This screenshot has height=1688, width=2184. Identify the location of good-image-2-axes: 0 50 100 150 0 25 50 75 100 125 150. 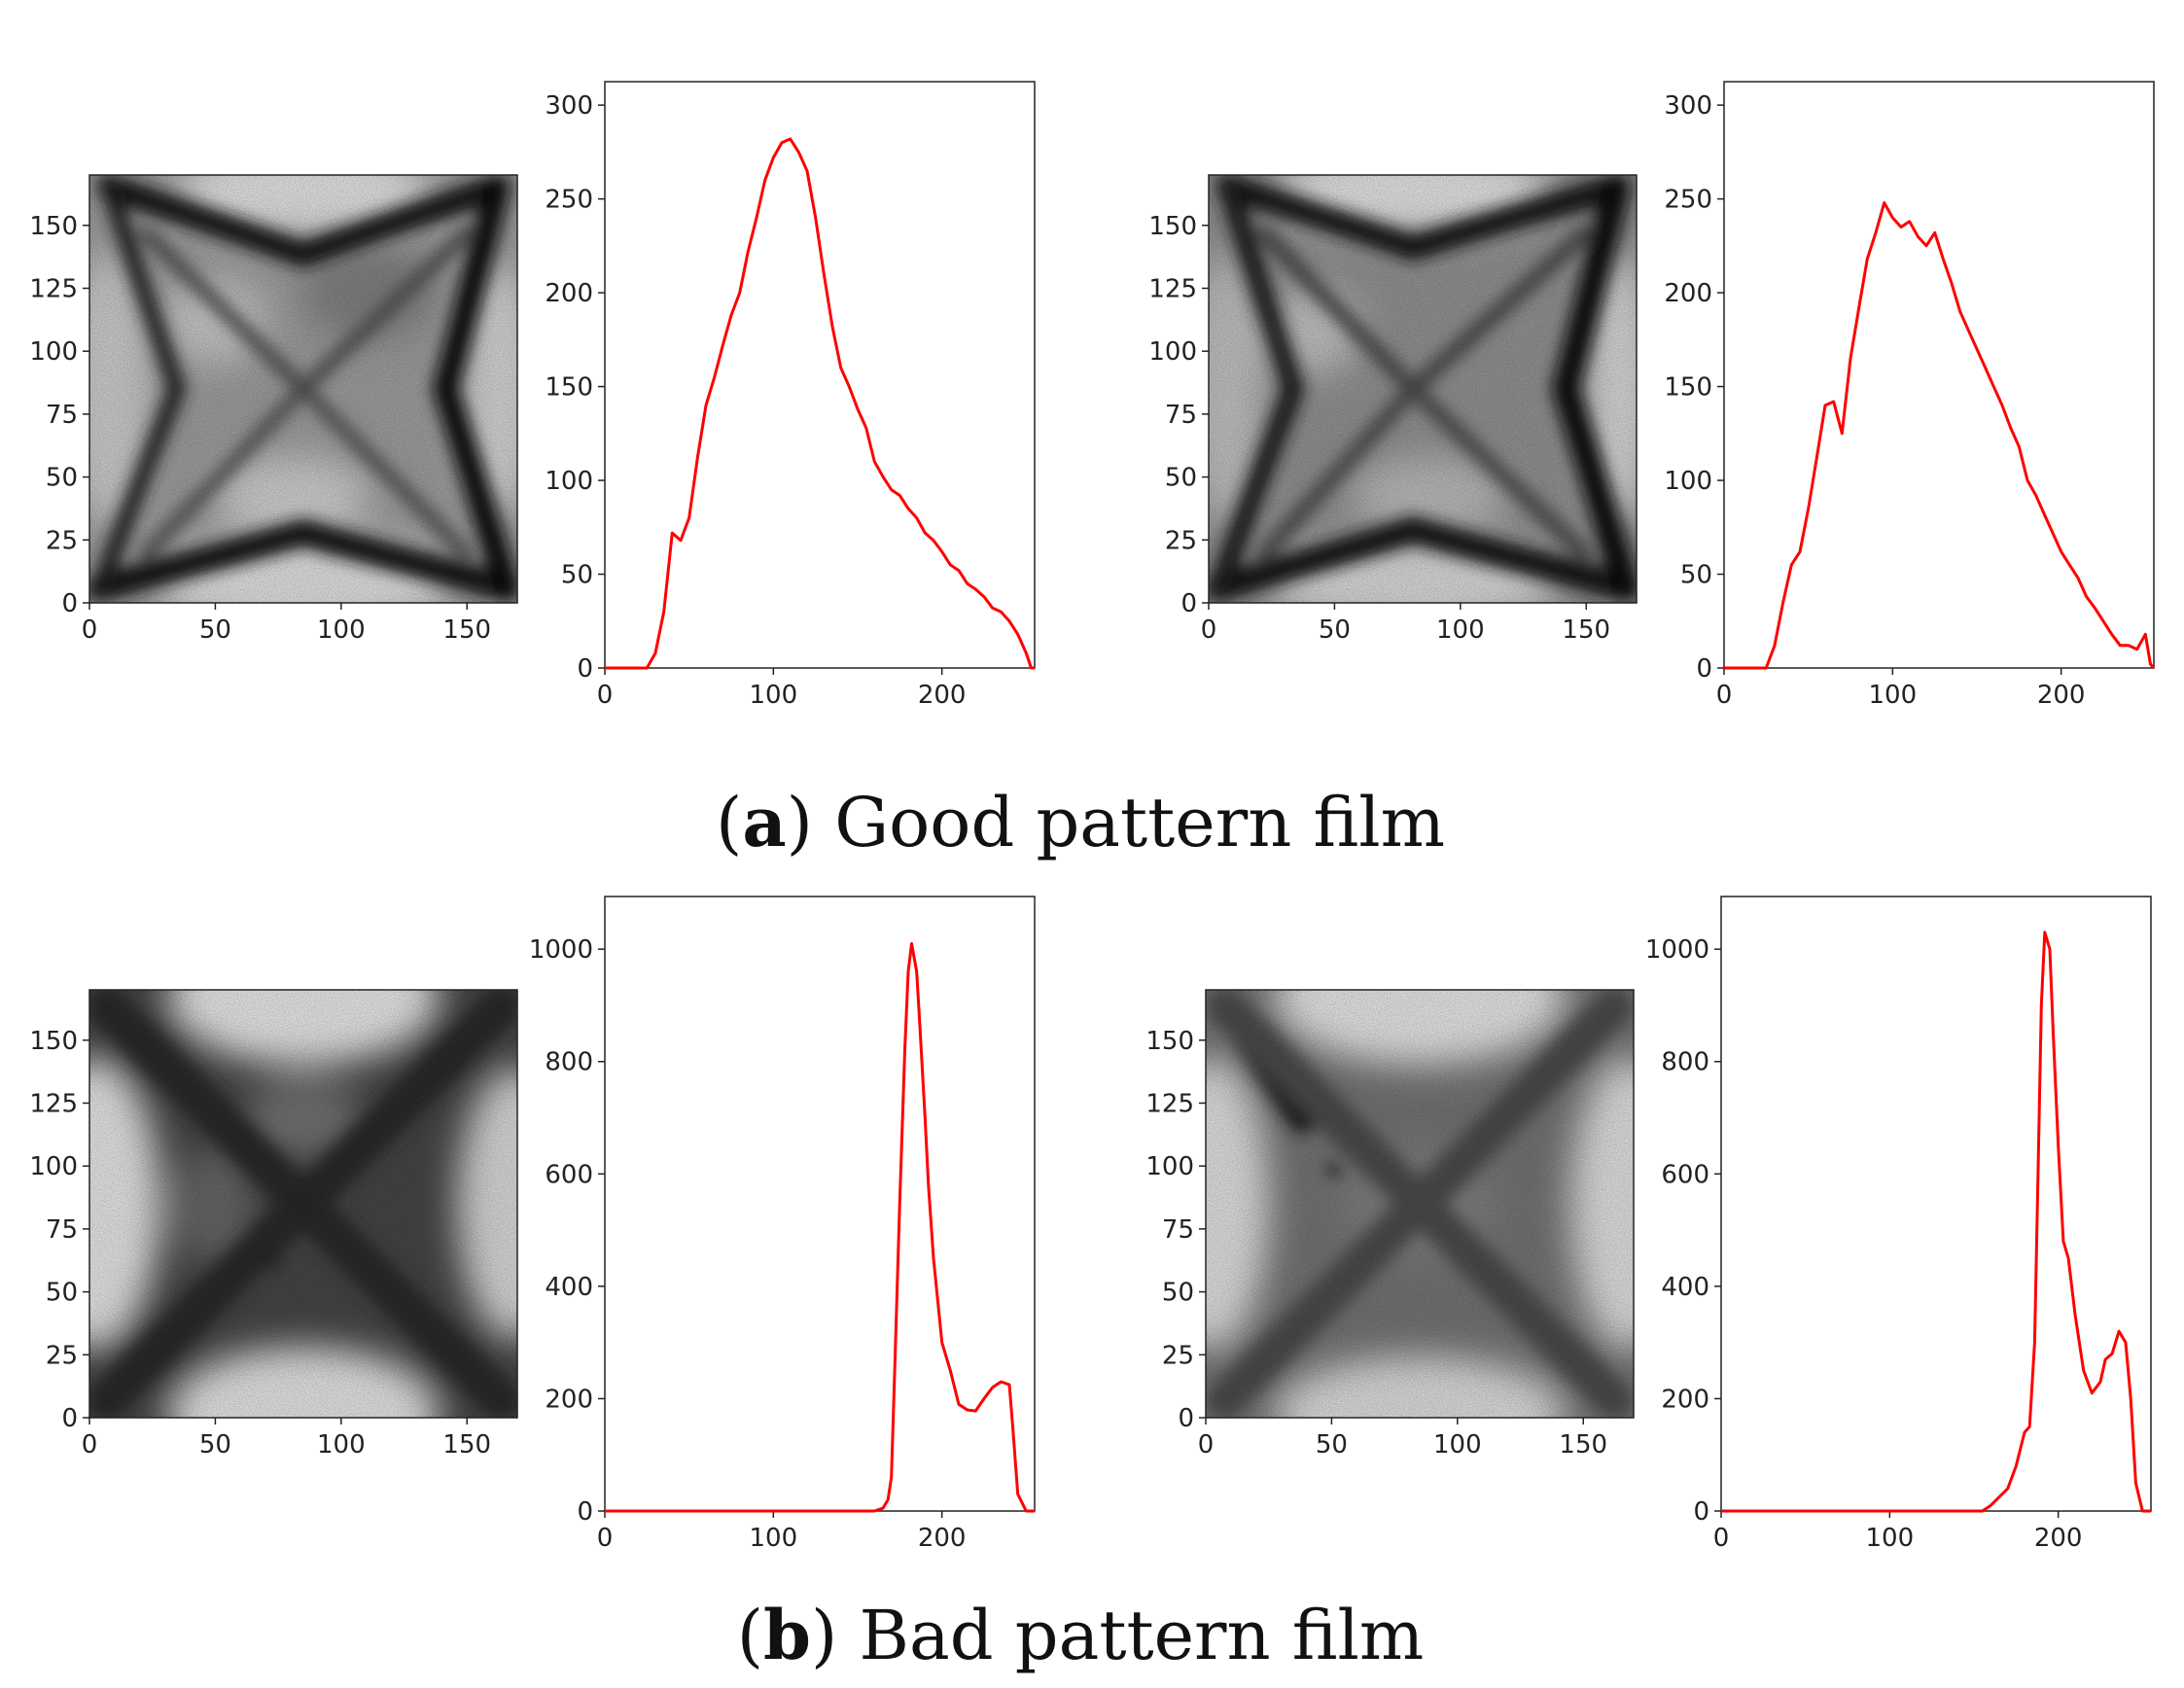
(1379, 429).